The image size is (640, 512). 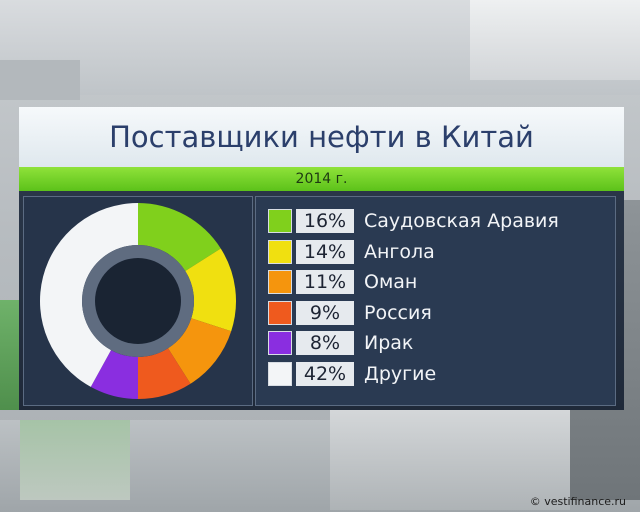 I want to click on background-block, so click(x=40, y=80).